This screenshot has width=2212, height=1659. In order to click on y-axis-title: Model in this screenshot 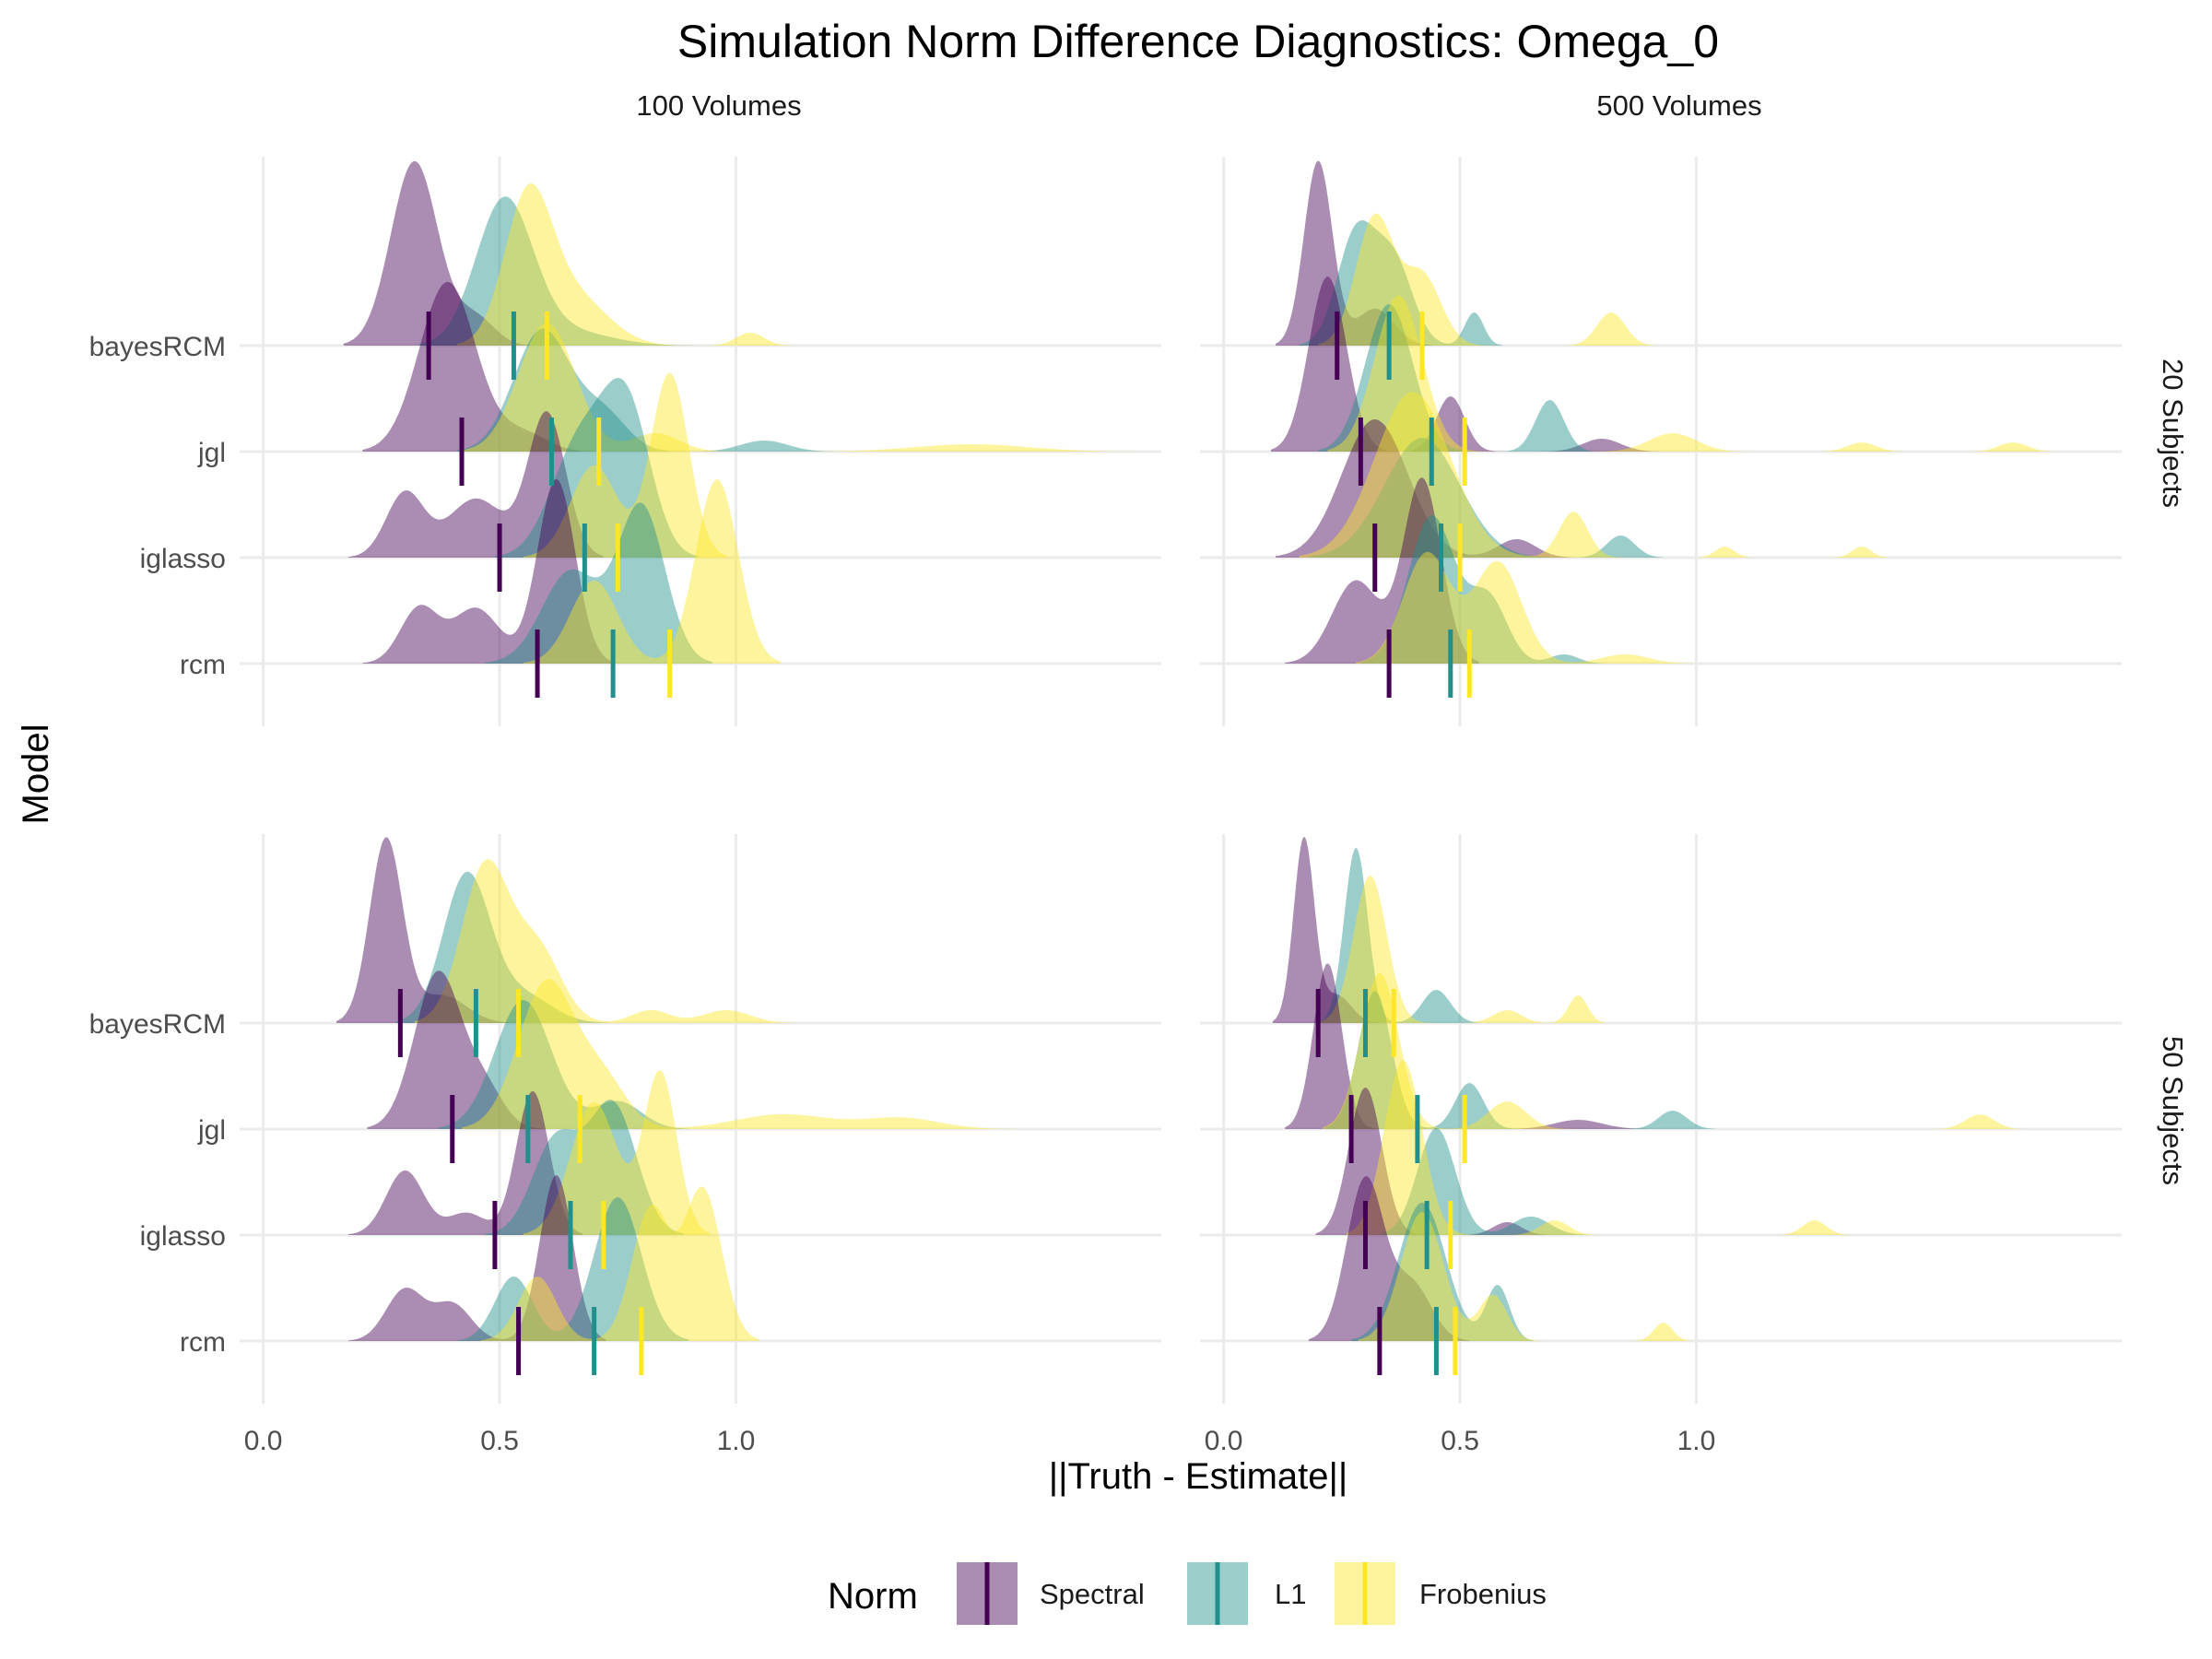, I will do `click(36, 774)`.